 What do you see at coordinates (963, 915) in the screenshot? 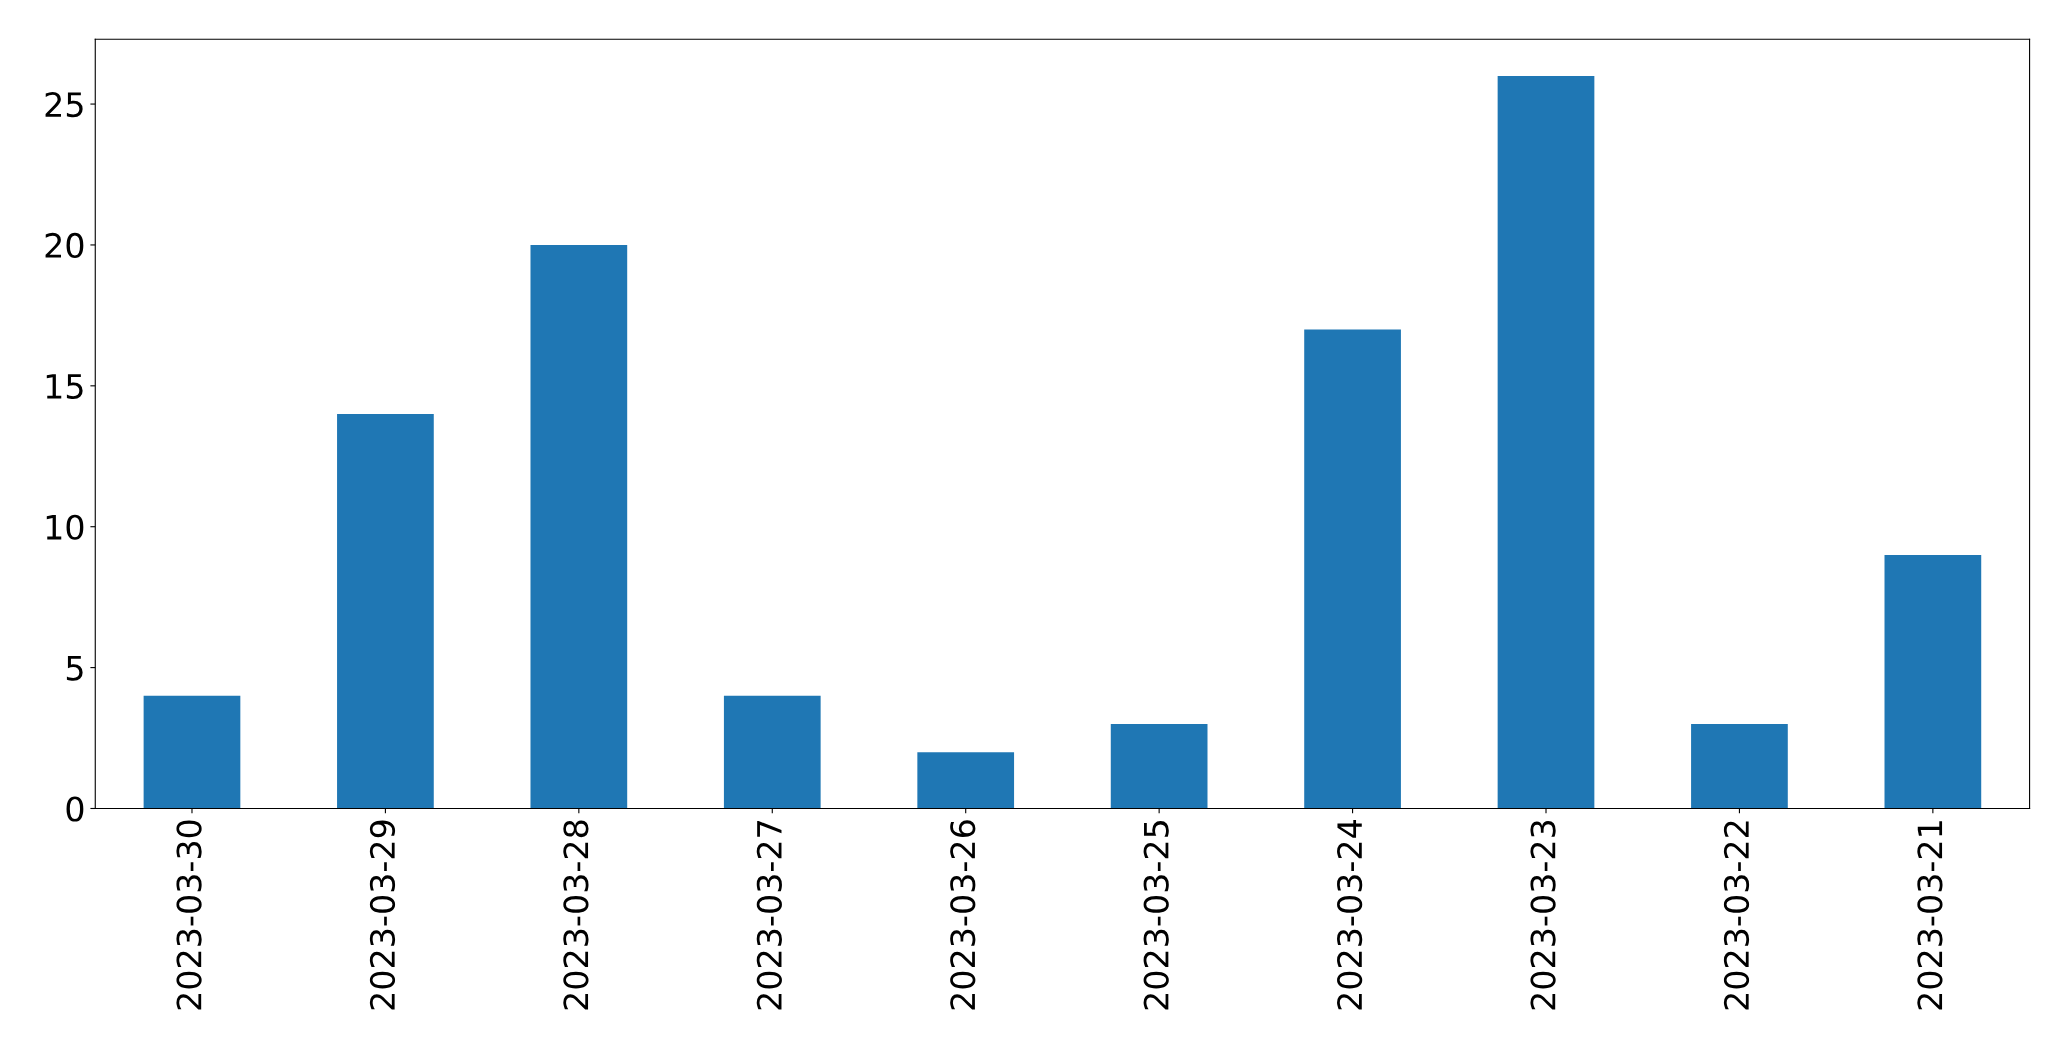
I see `x-tick-label: 2023-03-26` at bounding box center [963, 915].